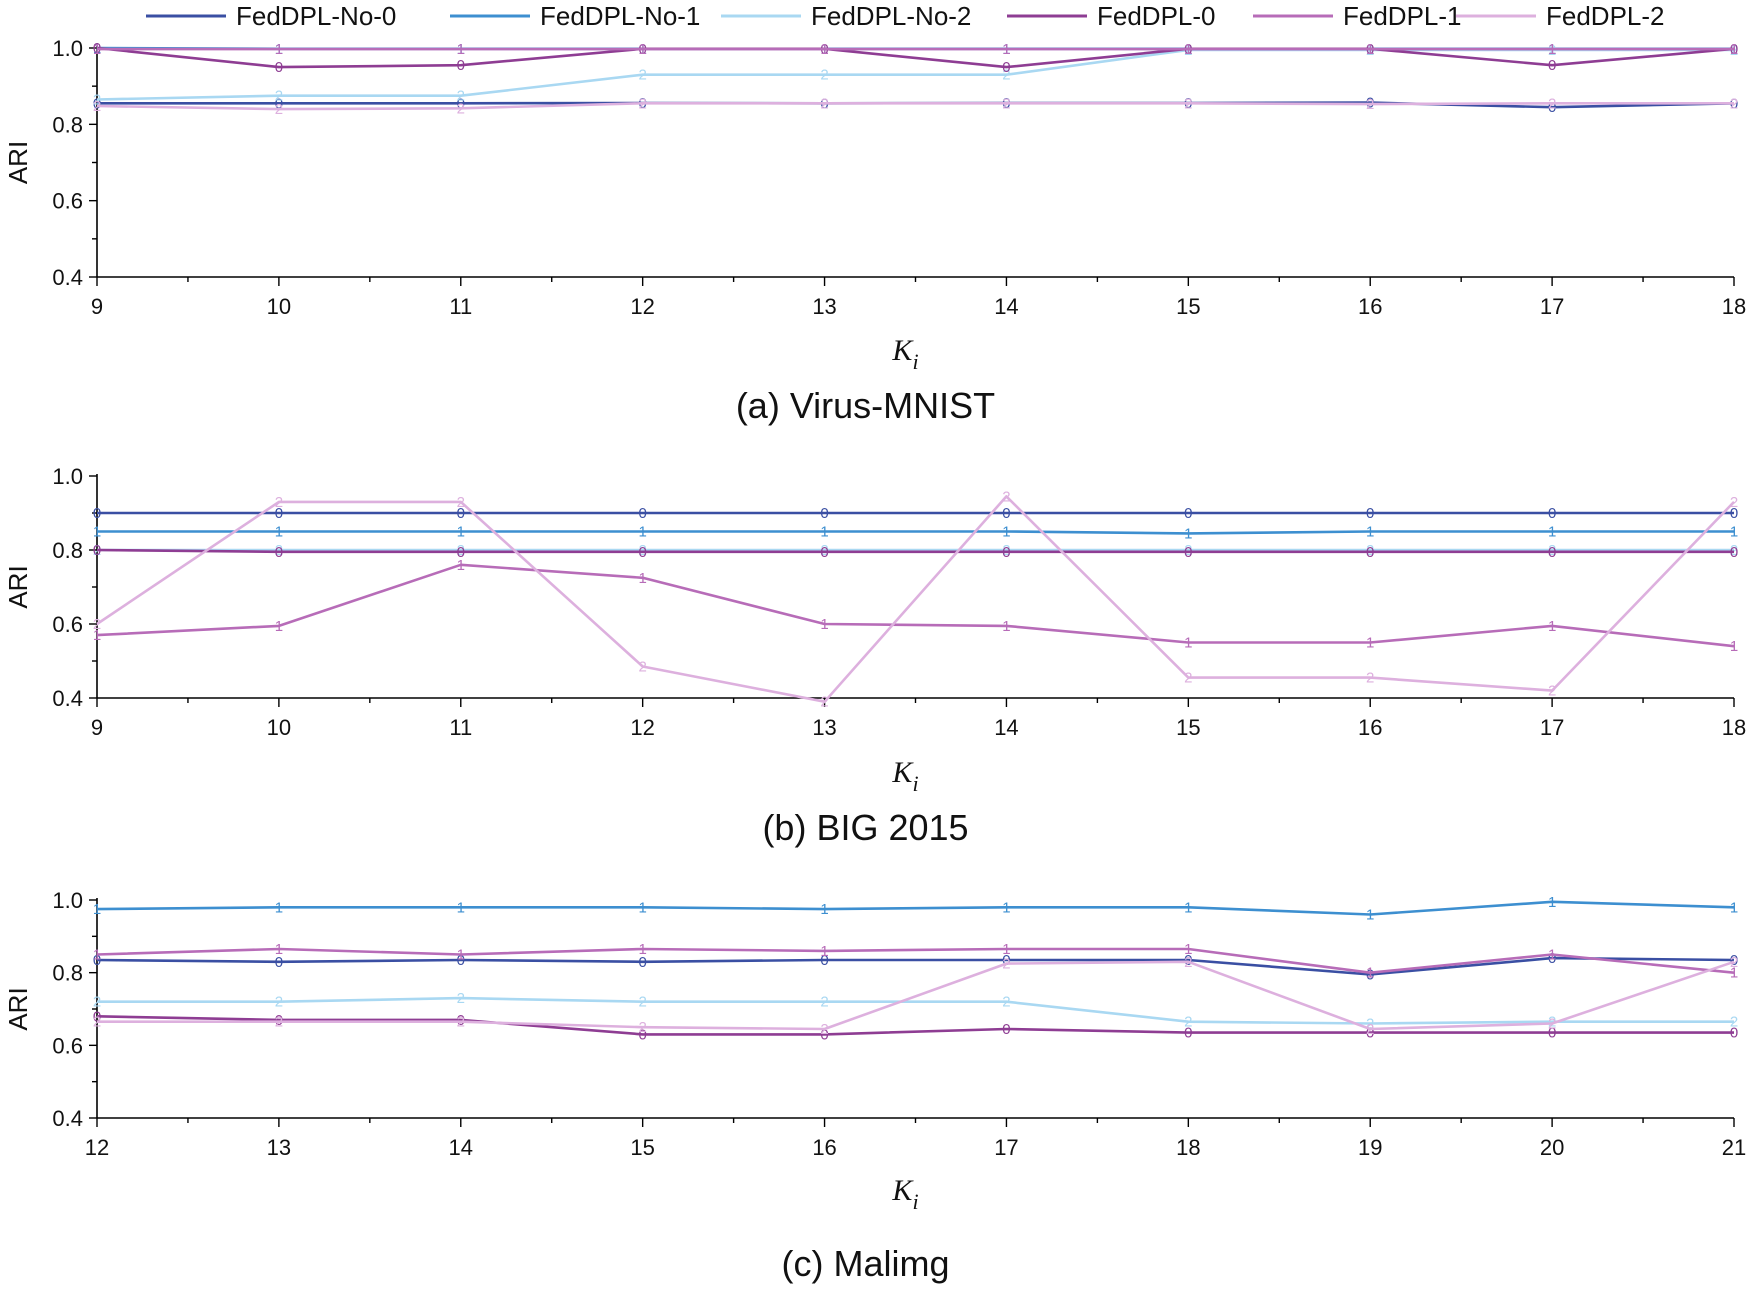 The image size is (1750, 1302). Describe the element at coordinates (865, 827) in the screenshot. I see `panel-caption: (b) BIG 2015` at that location.